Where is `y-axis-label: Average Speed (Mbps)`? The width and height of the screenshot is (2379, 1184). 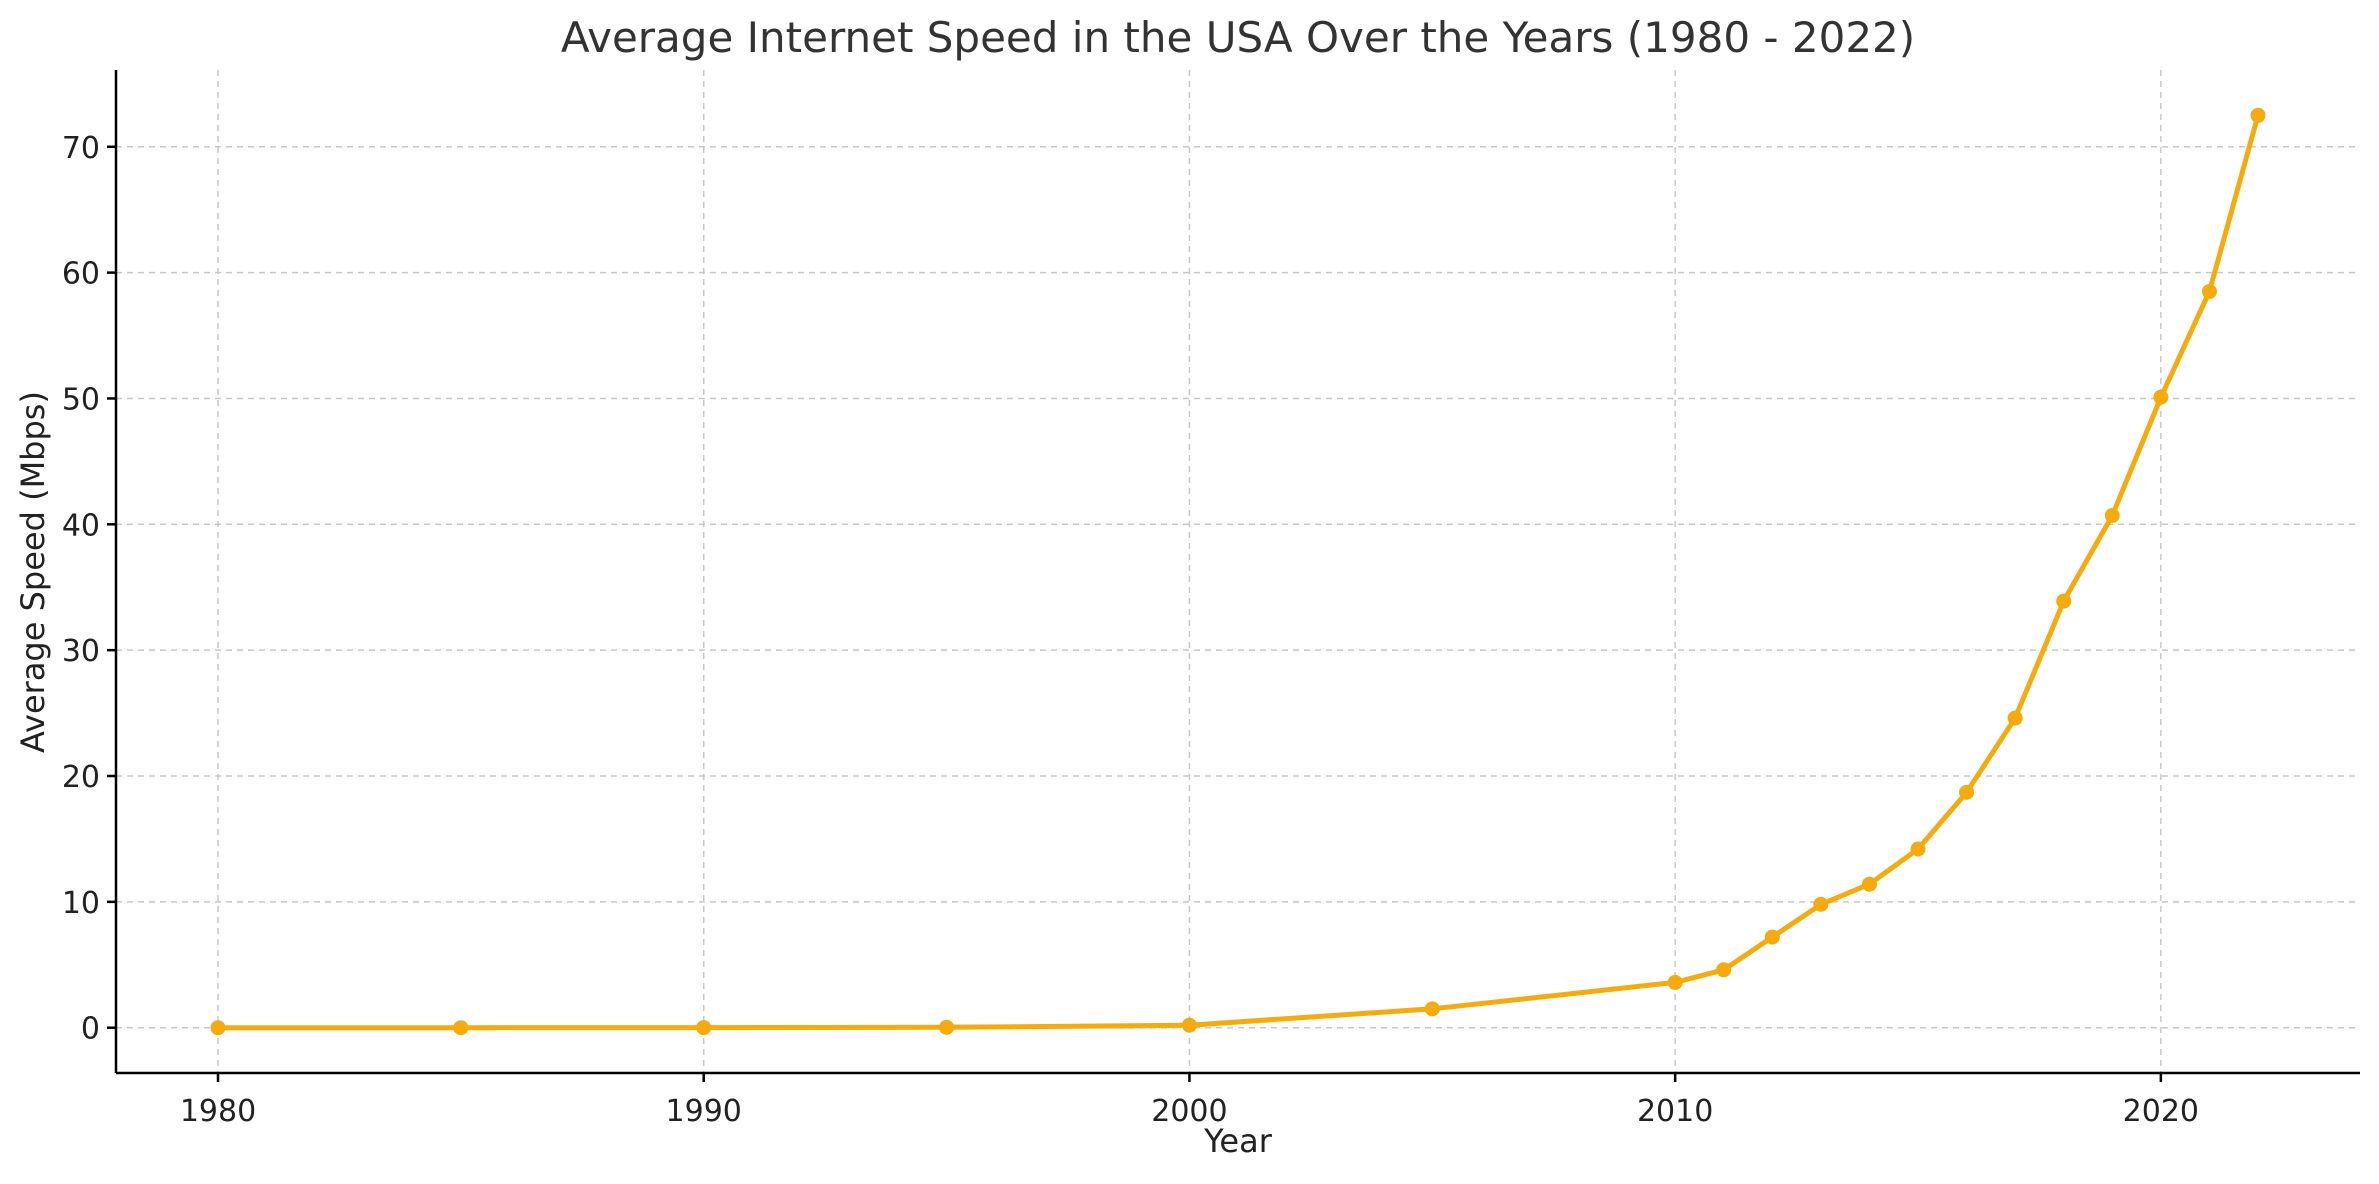
y-axis-label: Average Speed (Mbps) is located at coordinates (33, 572).